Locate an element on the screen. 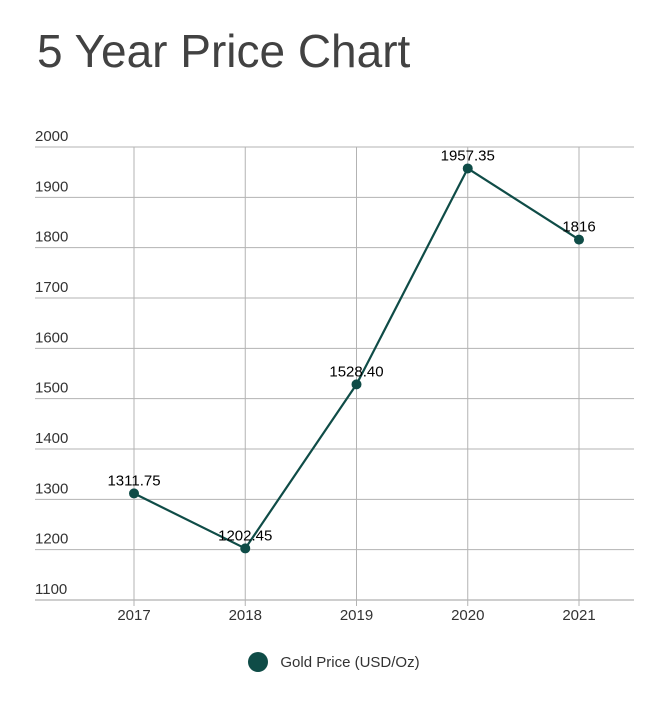 This screenshot has width=668, height=711. x-tick-label-2021: 2021 is located at coordinates (578, 615).